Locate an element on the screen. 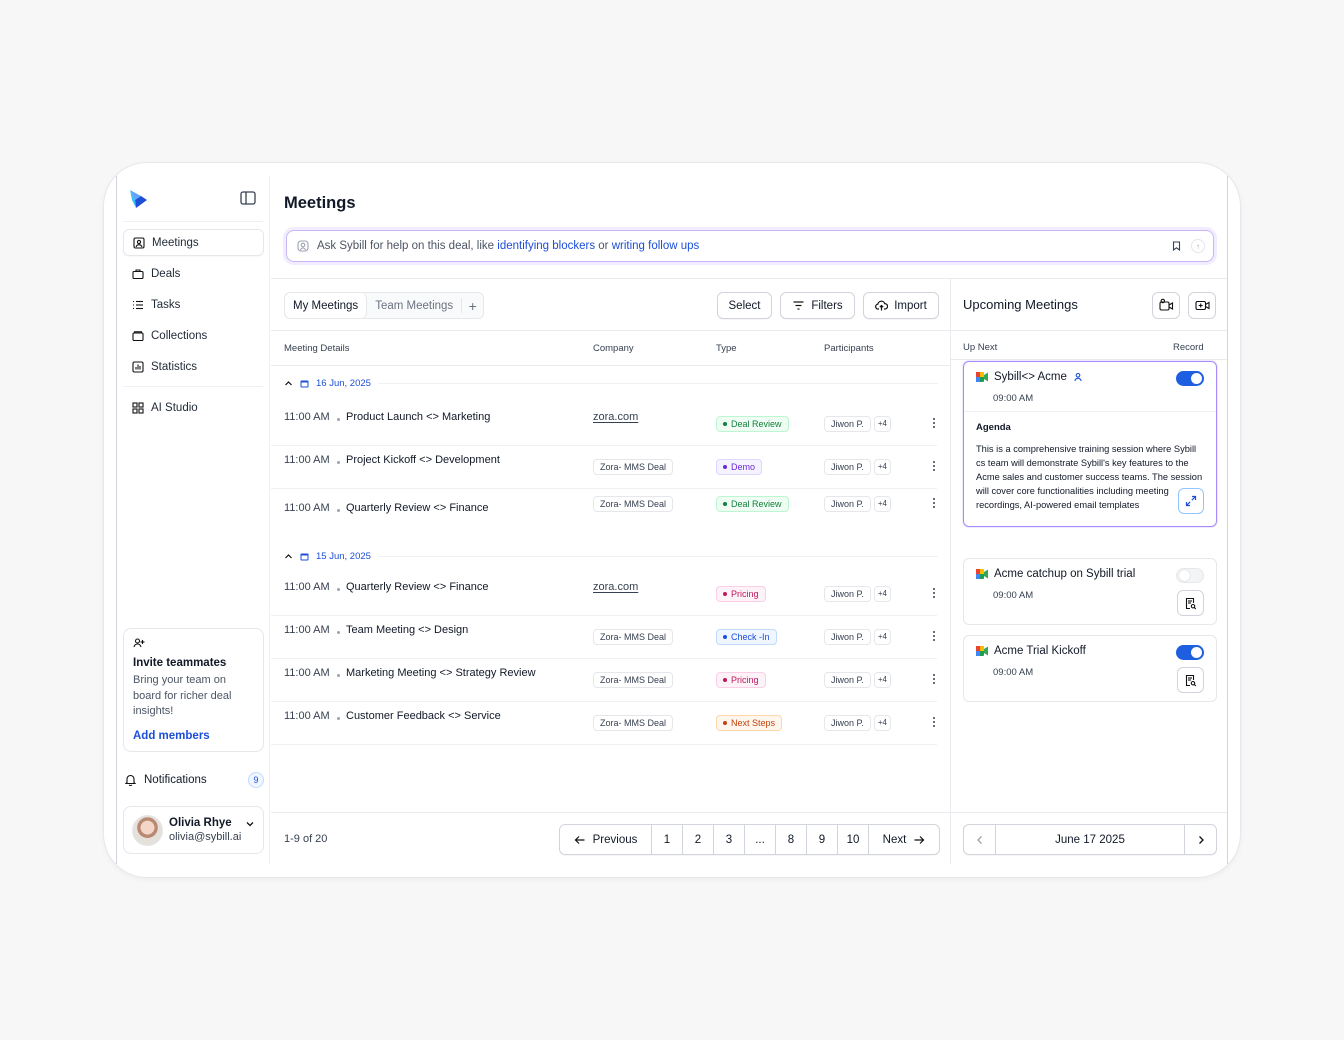 The image size is (1344, 1040). add-tab-button: + is located at coordinates (472, 306).